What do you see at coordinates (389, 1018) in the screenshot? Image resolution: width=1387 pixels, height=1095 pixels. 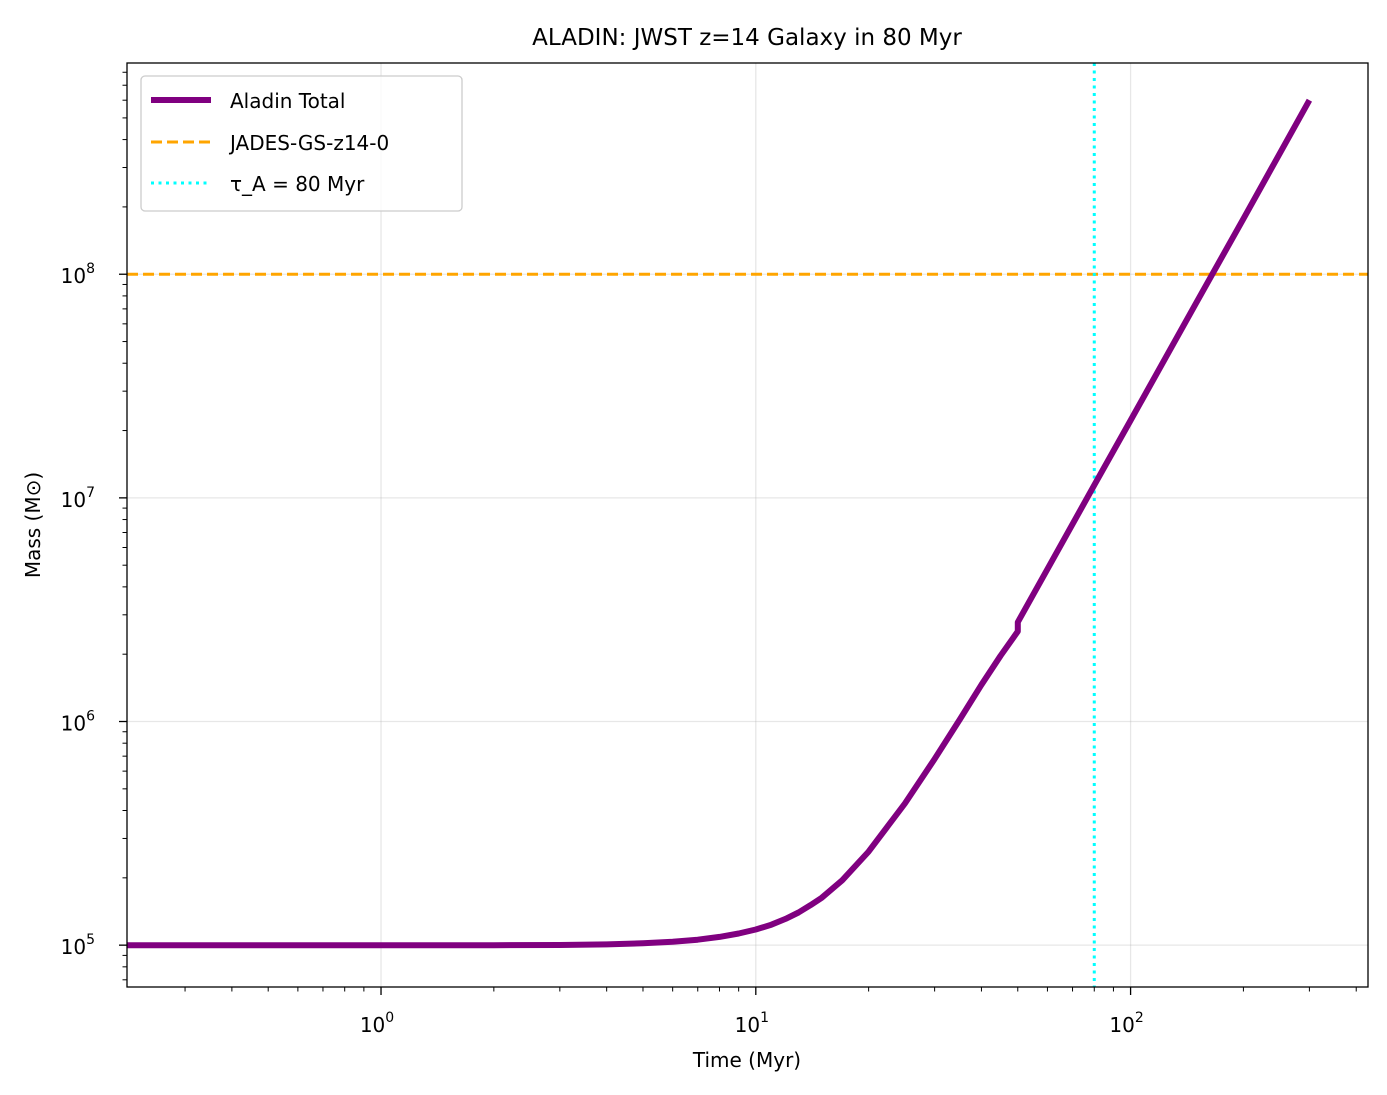 I see `x-tick-label-exponent: 0` at bounding box center [389, 1018].